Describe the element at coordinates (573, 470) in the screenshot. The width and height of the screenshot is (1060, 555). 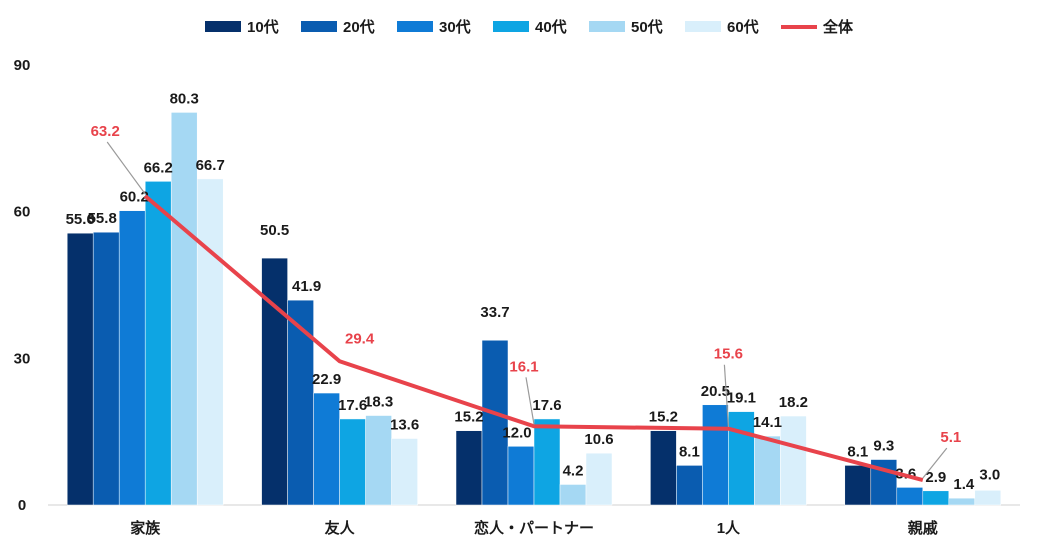
I see `bar-data-label: 4.2` at that location.